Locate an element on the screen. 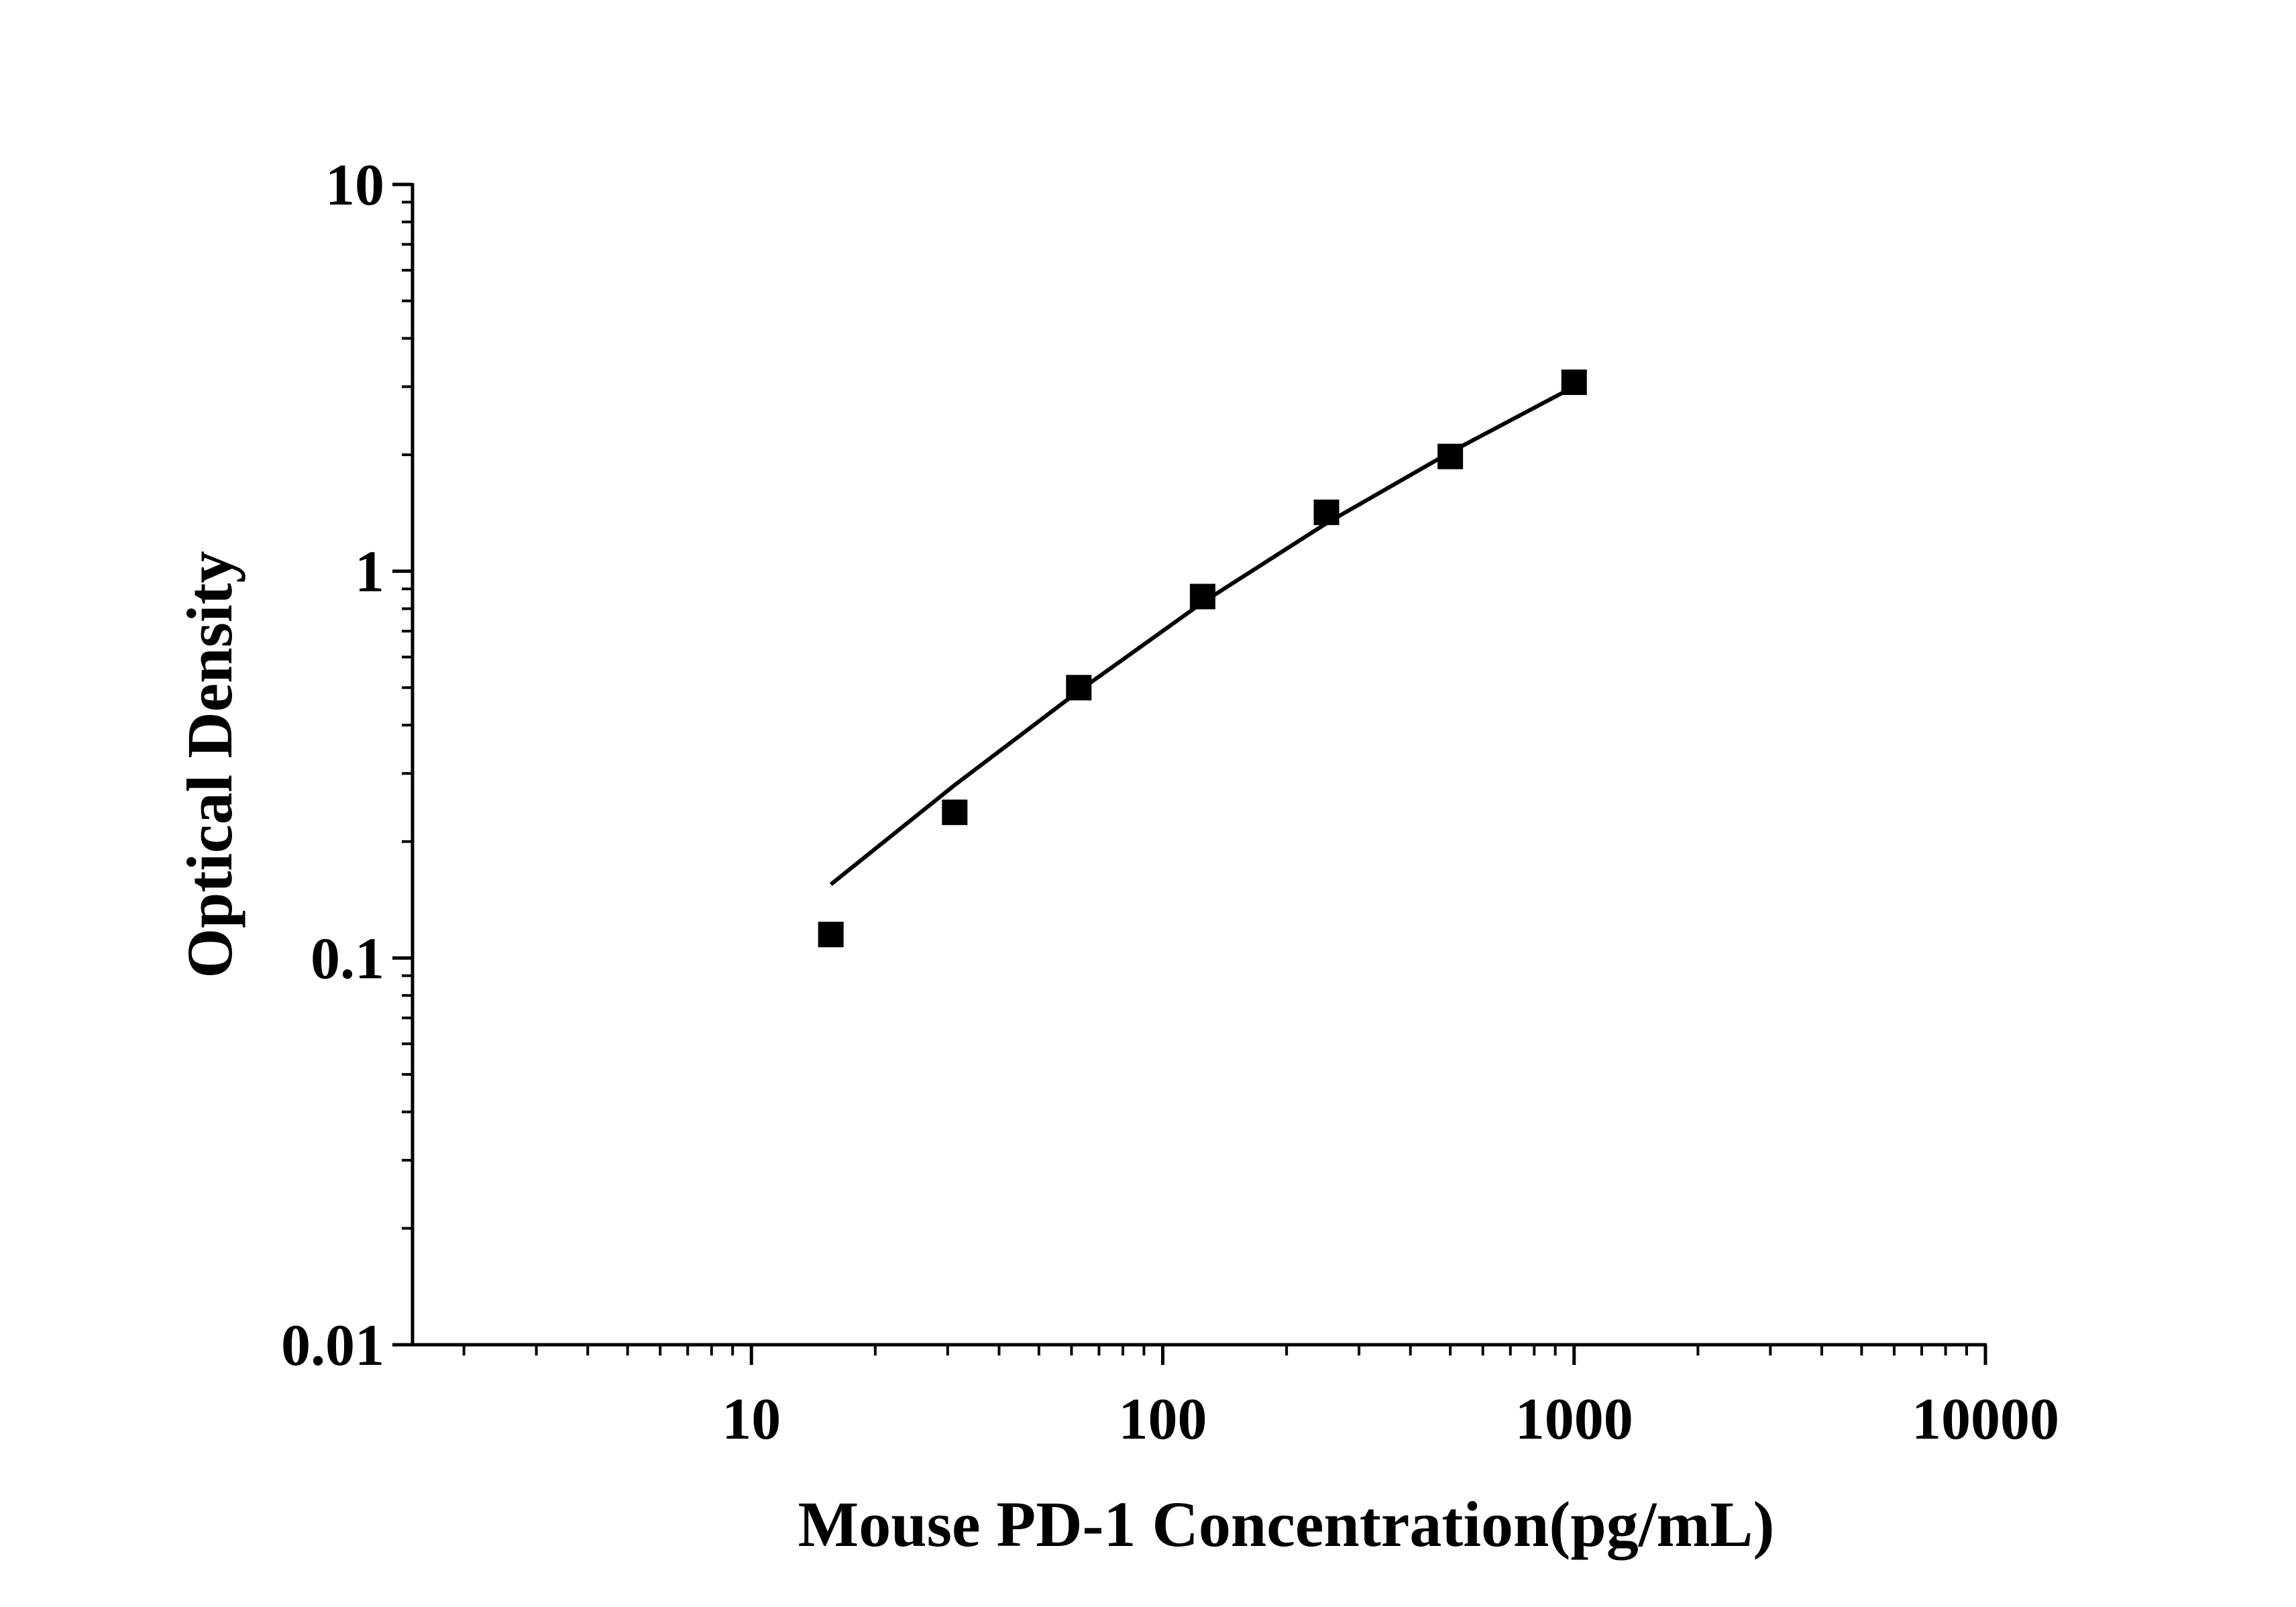 The width and height of the screenshot is (2296, 1607). y-tick-label: 10 is located at coordinates (354, 185).